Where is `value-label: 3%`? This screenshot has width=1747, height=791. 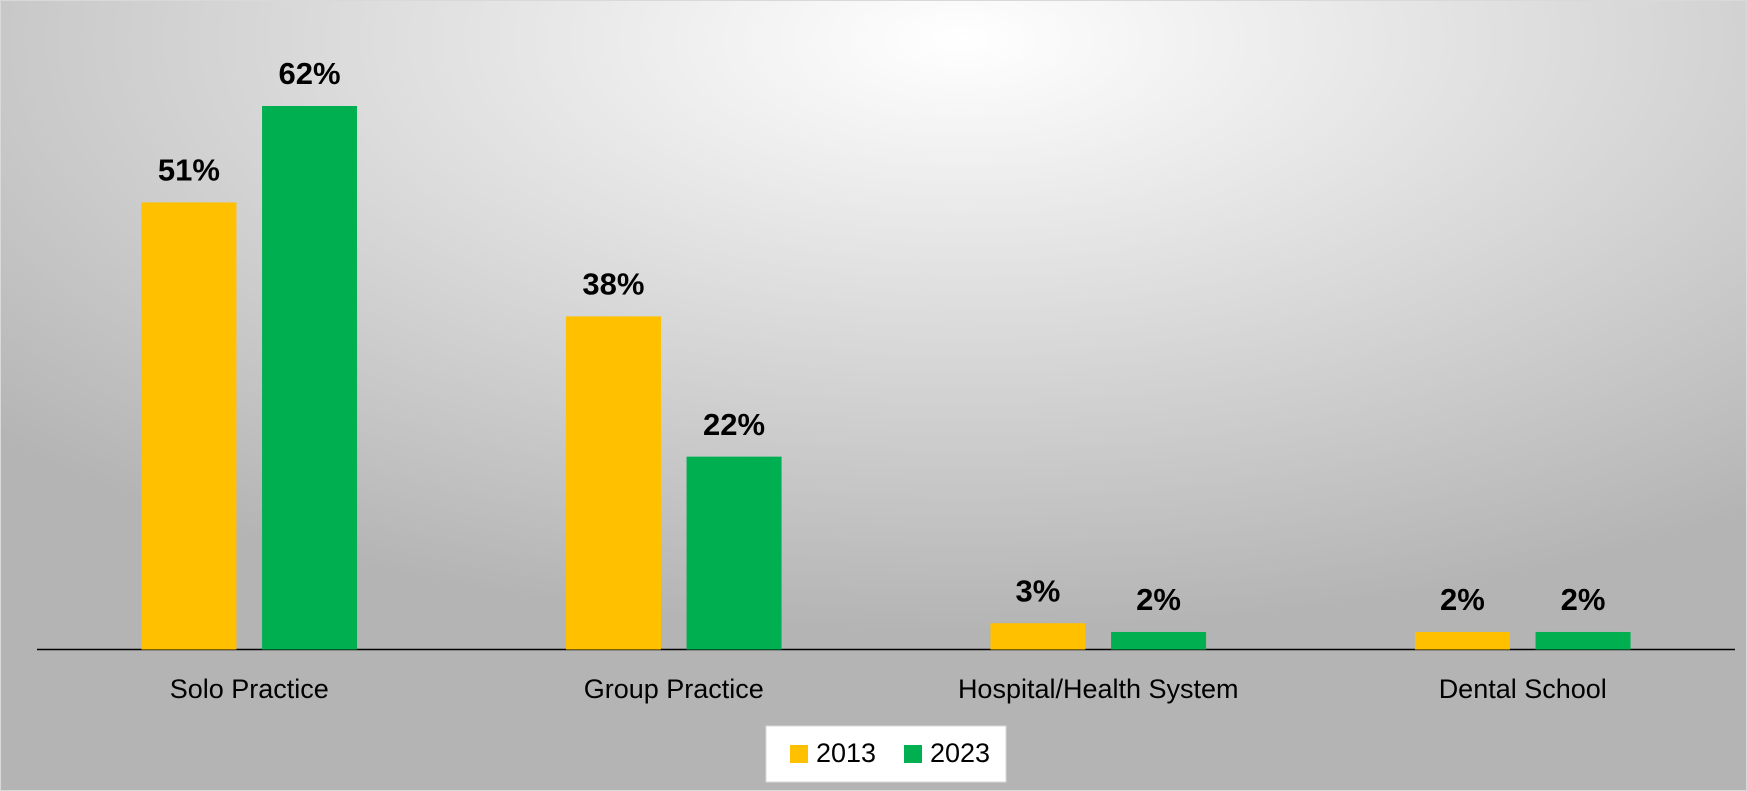
value-label: 3% is located at coordinates (1038, 590).